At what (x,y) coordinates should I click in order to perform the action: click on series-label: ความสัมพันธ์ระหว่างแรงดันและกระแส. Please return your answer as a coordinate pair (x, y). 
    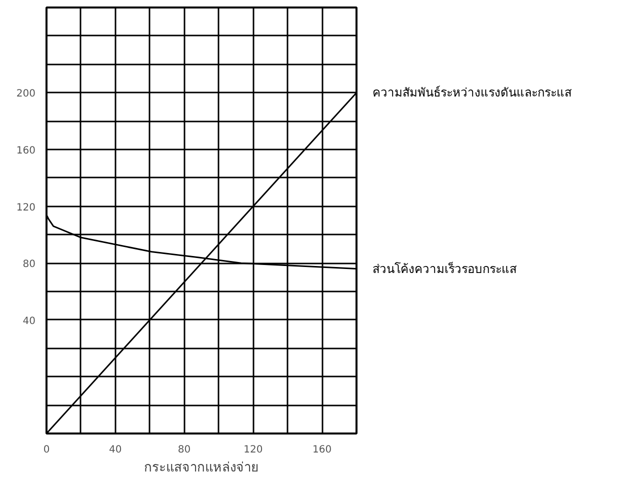
    Looking at the image, I should click on (472, 93).